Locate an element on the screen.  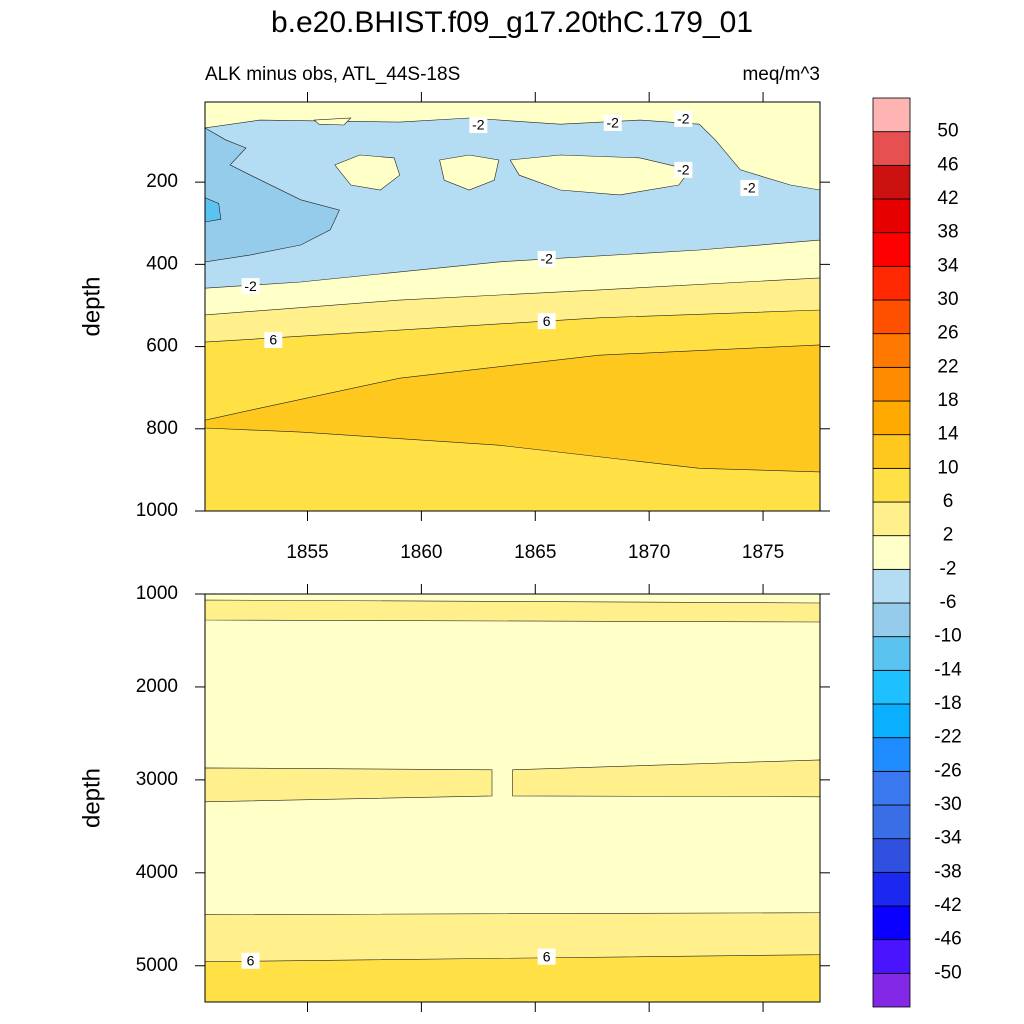
colorbar-label: -50 is located at coordinates (947, 972).